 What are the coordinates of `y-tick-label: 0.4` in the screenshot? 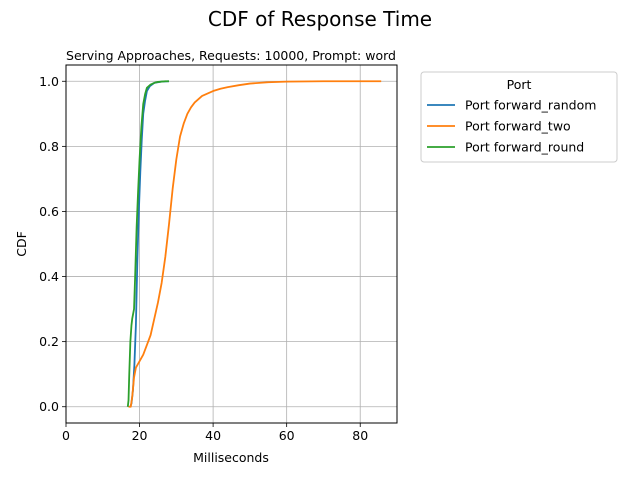 It's located at (49, 276).